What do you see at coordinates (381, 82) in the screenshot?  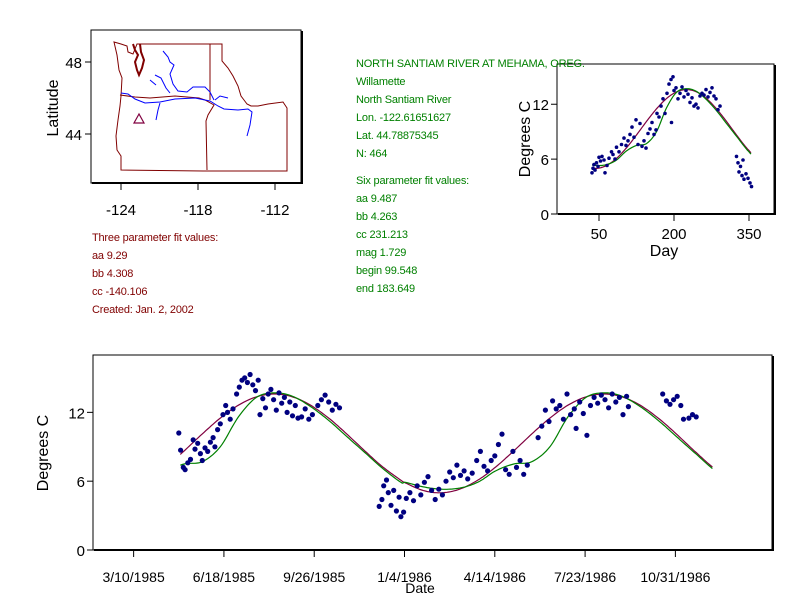 I see `basin-name: Willamette` at bounding box center [381, 82].